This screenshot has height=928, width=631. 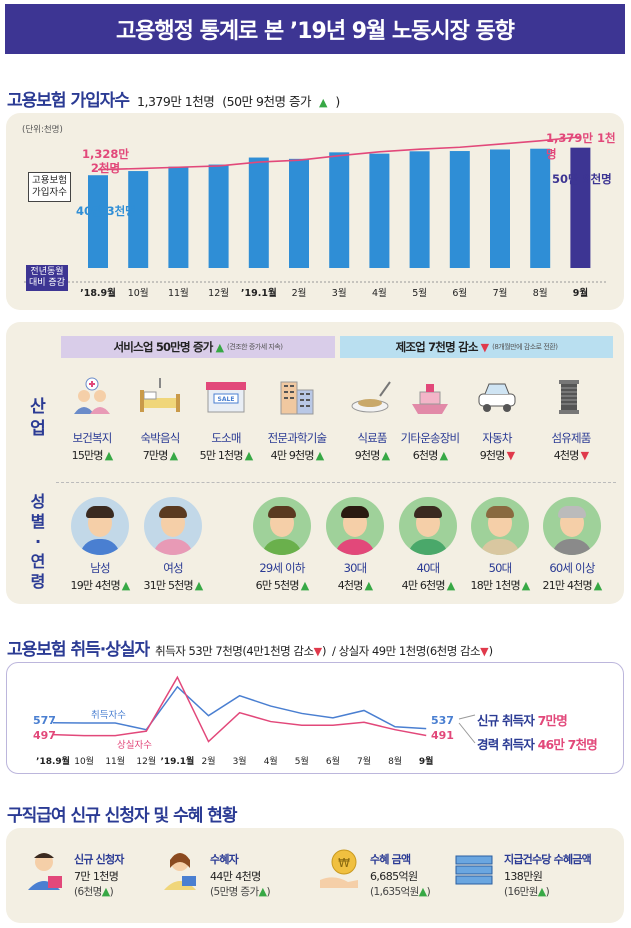 I want to click on industry-value: 4천명 ▼, so click(x=571, y=455).